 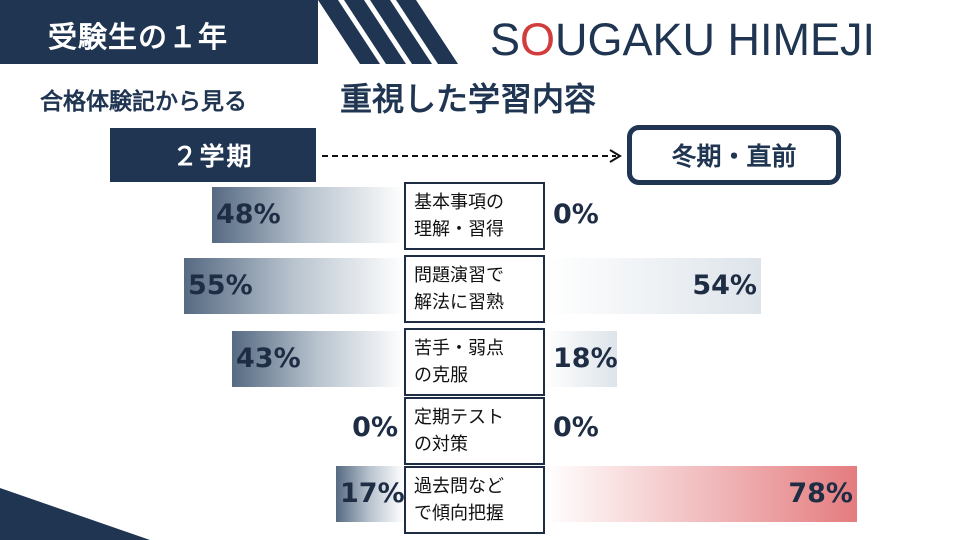 What do you see at coordinates (472, 156) in the screenshot?
I see `arrow-icon` at bounding box center [472, 156].